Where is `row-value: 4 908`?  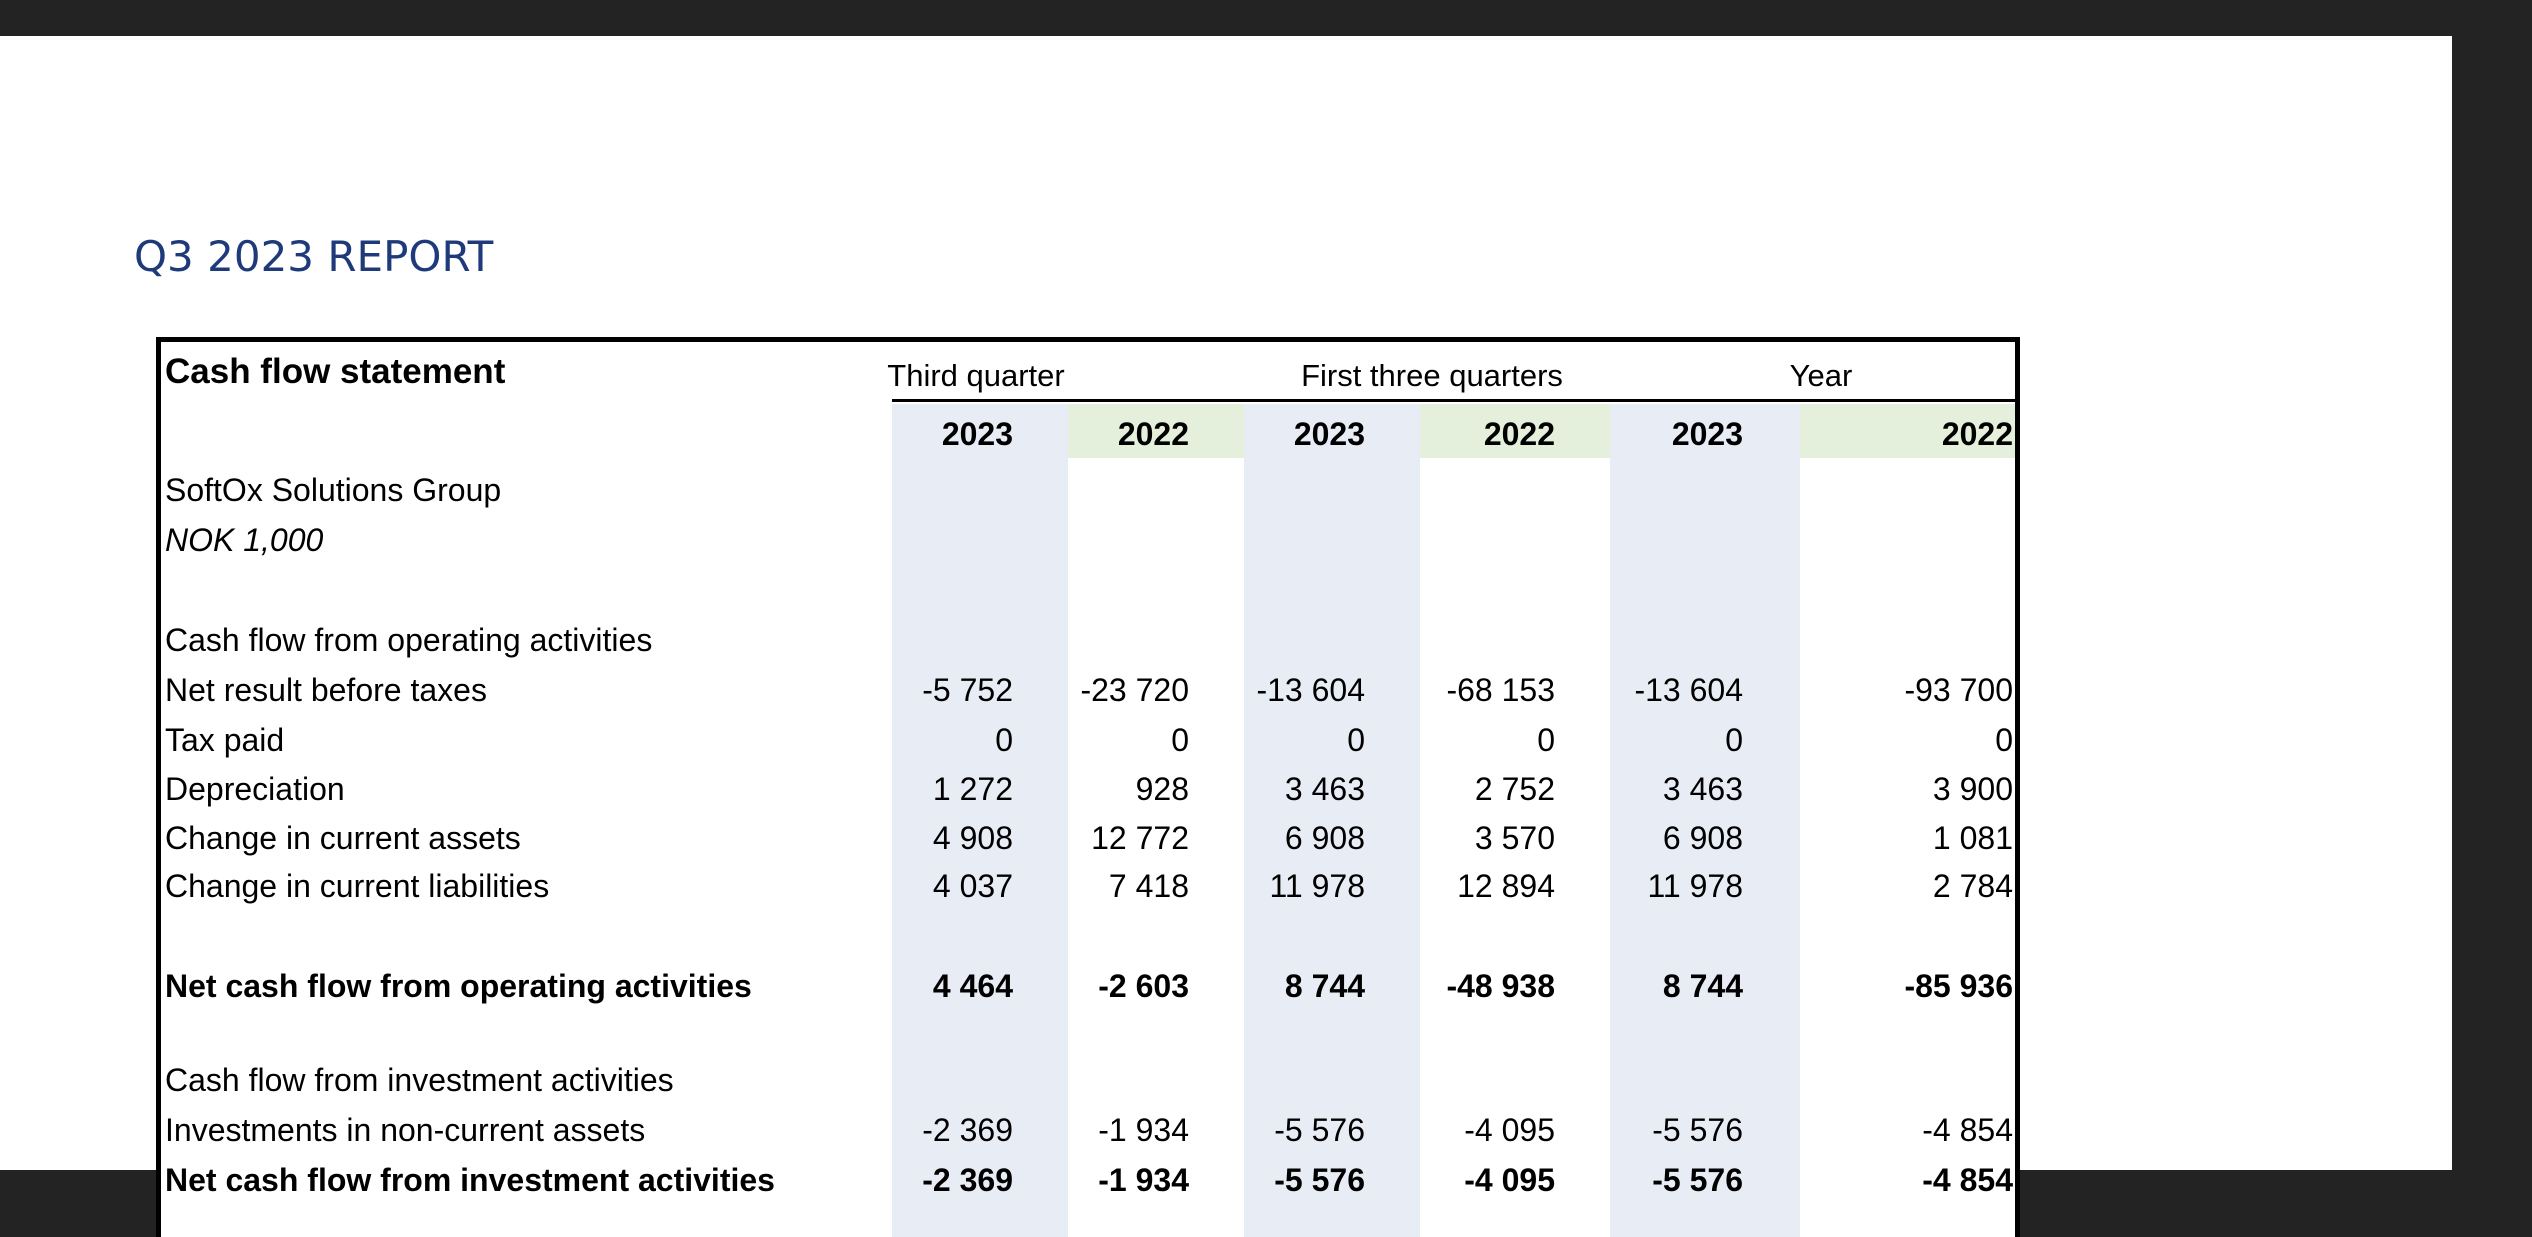 row-value: 4 908 is located at coordinates (972, 838).